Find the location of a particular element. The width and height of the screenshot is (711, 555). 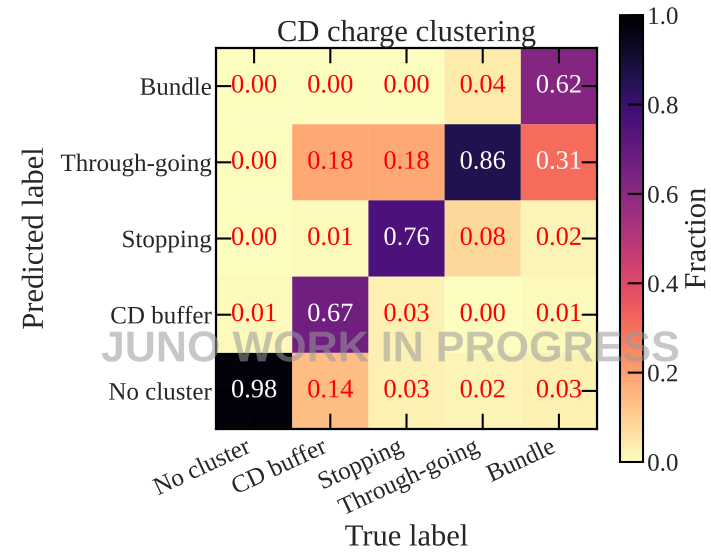

color-bar-title: Fraction is located at coordinates (695, 238).